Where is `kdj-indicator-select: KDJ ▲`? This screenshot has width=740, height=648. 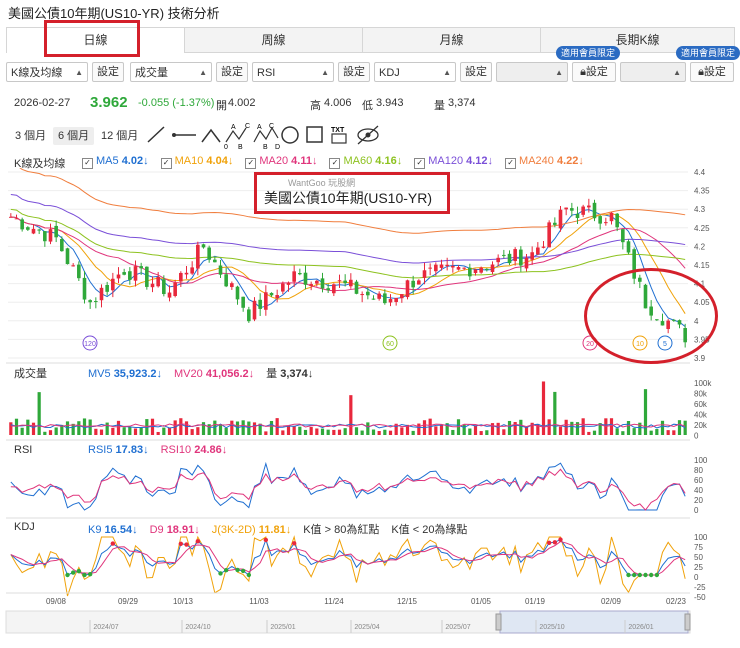
kdj-indicator-select: KDJ ▲ is located at coordinates (415, 72).